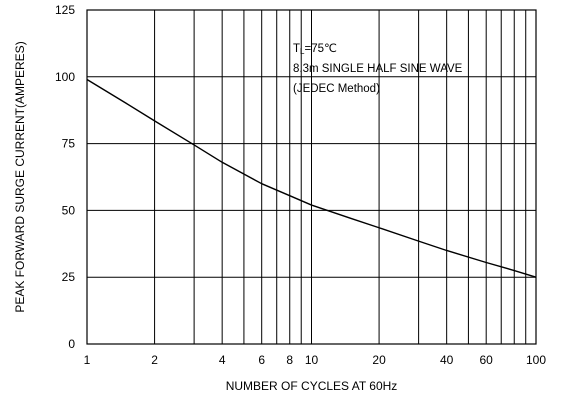  I want to click on x-tick-label: 6, so click(261, 360).